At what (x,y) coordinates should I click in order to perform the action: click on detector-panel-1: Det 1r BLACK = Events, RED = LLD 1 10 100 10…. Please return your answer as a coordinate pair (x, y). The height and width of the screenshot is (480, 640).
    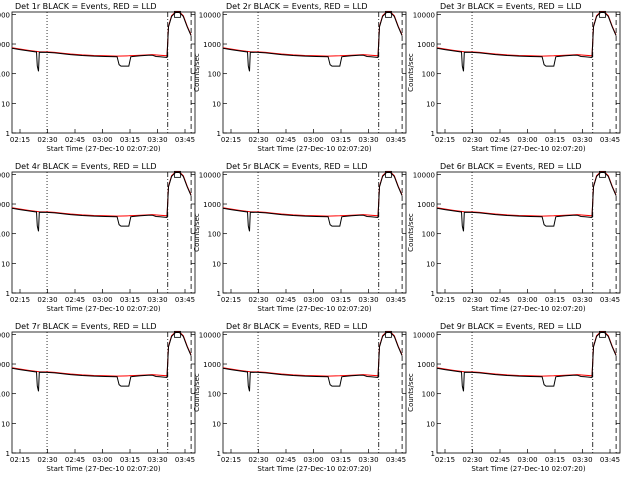
    Looking at the image, I should click on (98, 77).